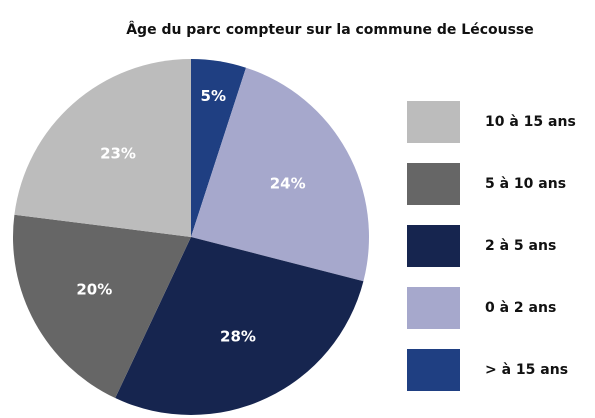 This screenshot has width=595, height=418. Describe the element at coordinates (94, 290) in the screenshot. I see `data-label: 20%` at that location.